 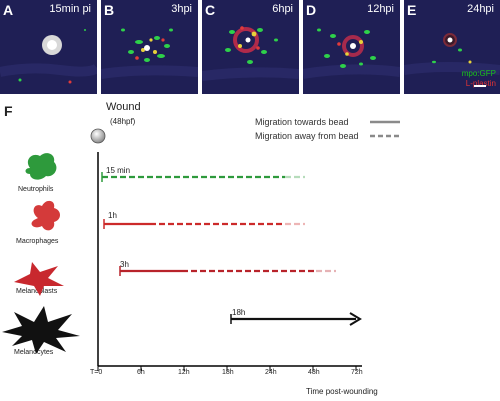 I want to click on scale-bar, so click(x=480, y=86).